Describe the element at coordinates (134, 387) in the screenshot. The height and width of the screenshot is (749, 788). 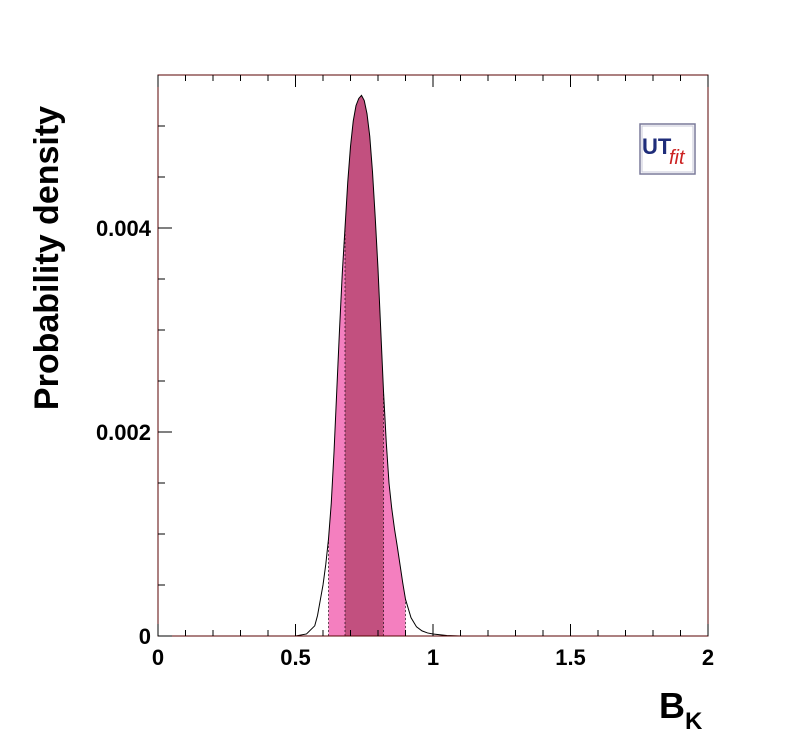
I see `y-axis-ticks: 0 0.002 0.004` at that location.